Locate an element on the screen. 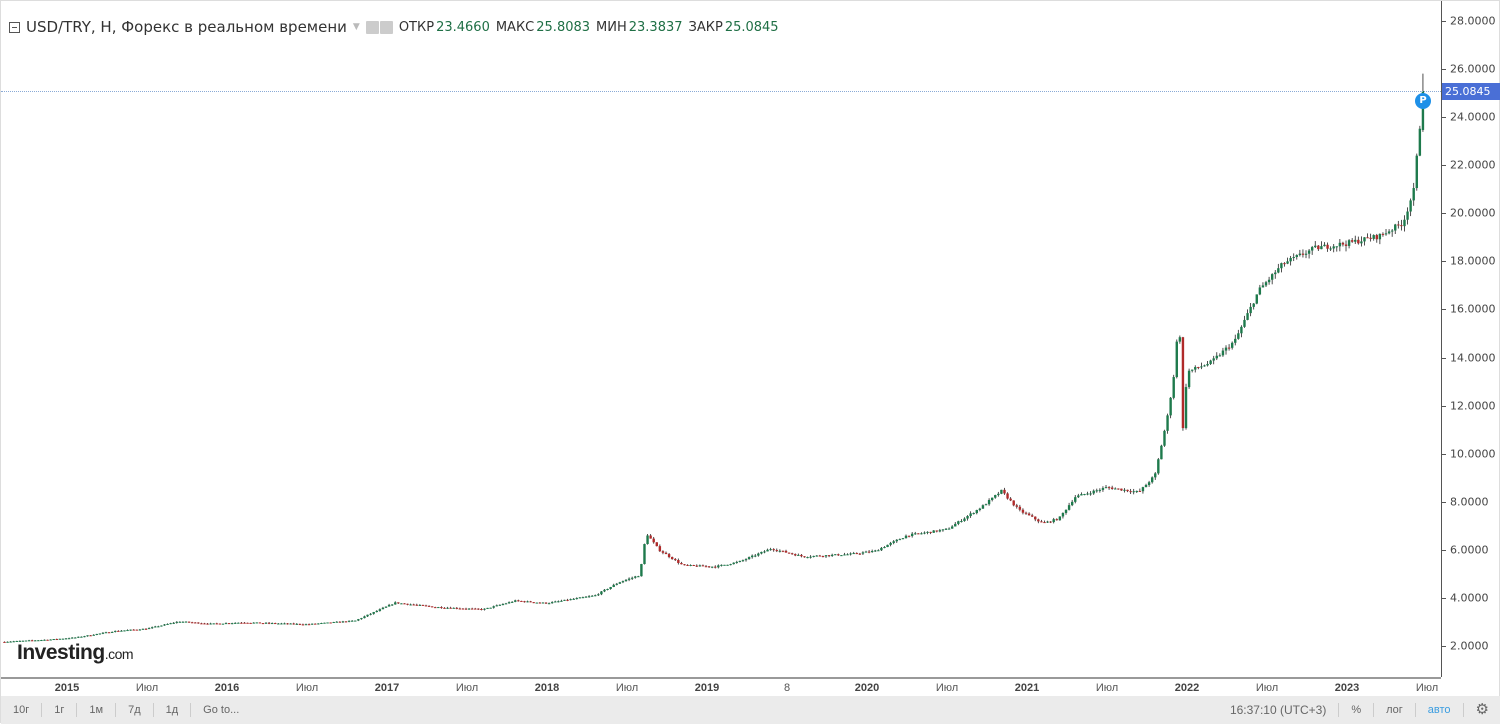  settings-gear-icon: ⚙ is located at coordinates (1481, 709).